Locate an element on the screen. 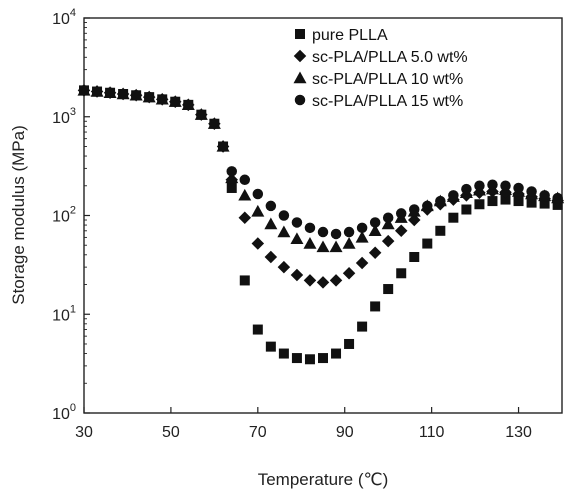 This screenshot has height=497, width=566. x-tick-label: 110 is located at coordinates (432, 432).